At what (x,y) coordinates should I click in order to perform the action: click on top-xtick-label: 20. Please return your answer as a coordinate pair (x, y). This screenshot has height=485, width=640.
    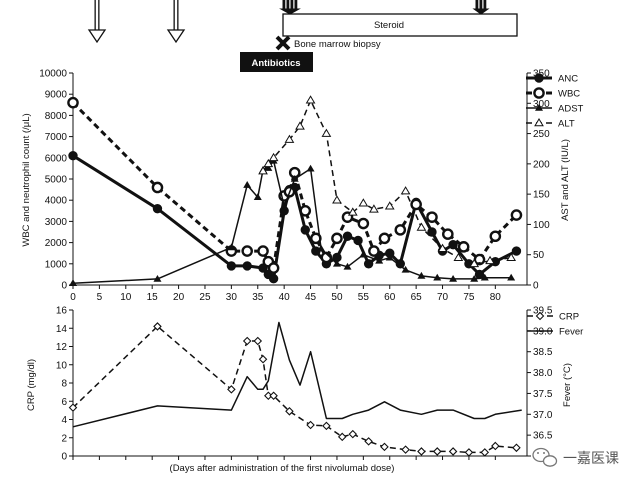
    Looking at the image, I should click on (179, 297).